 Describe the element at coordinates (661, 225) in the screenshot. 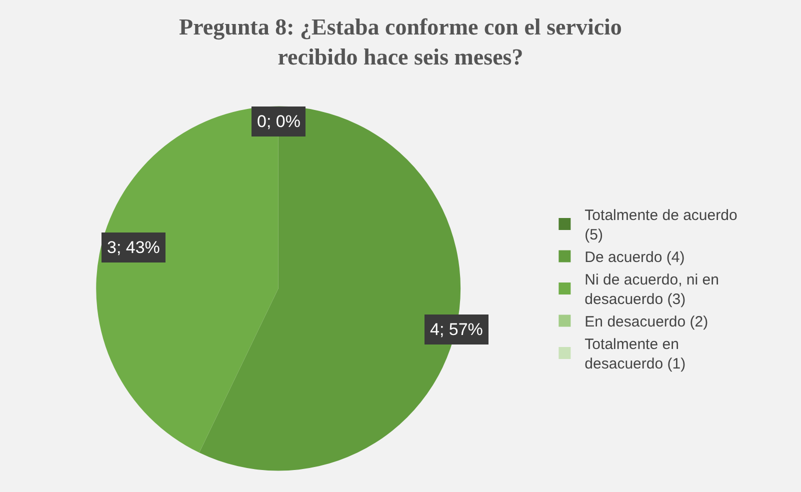

I see `legend-label: Totalmente de acuerdo (5)` at that location.